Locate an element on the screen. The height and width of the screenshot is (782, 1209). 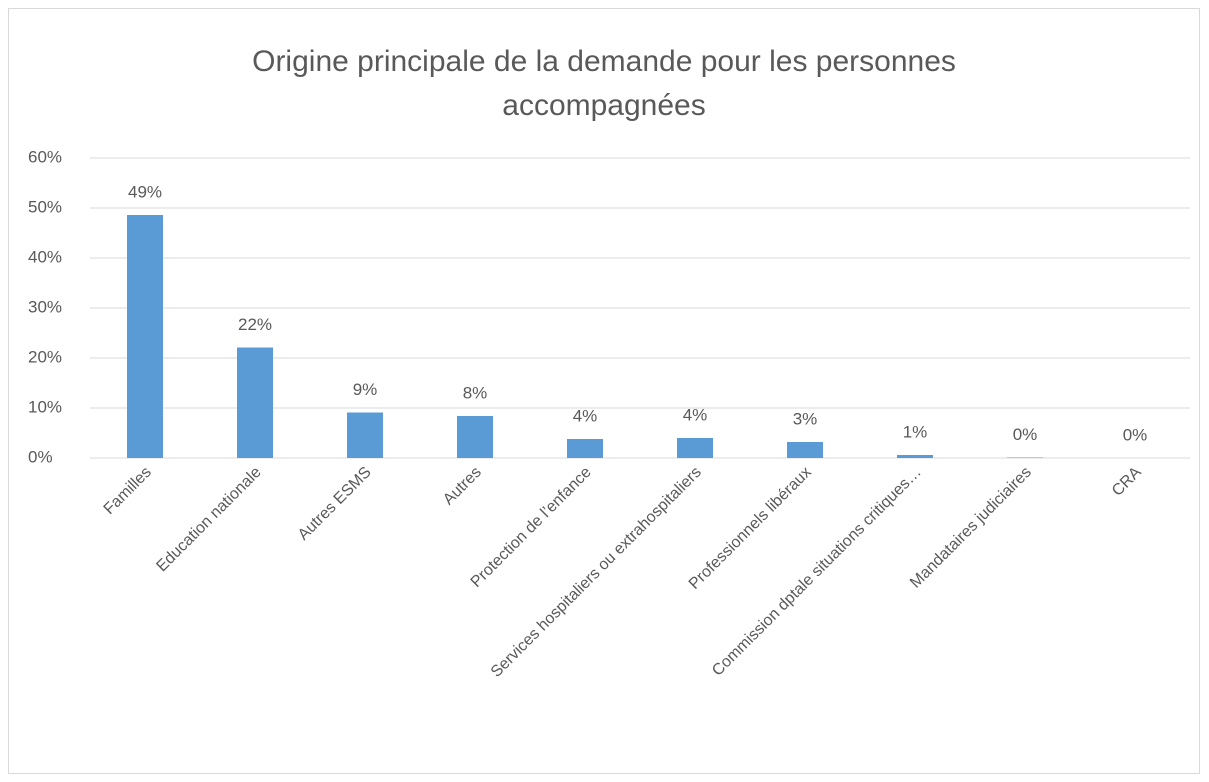
y-tick-label: 50% is located at coordinates (45, 206).